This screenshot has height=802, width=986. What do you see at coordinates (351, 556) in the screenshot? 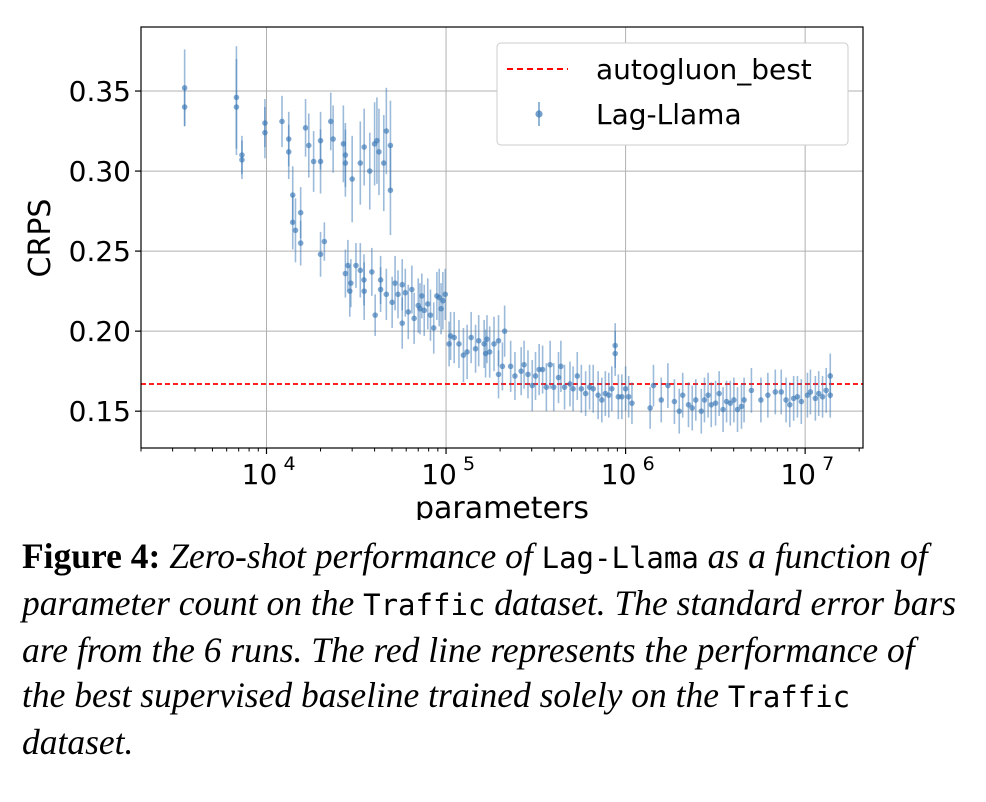
I see `caption-text-1: Zero-shot performance of` at bounding box center [351, 556].